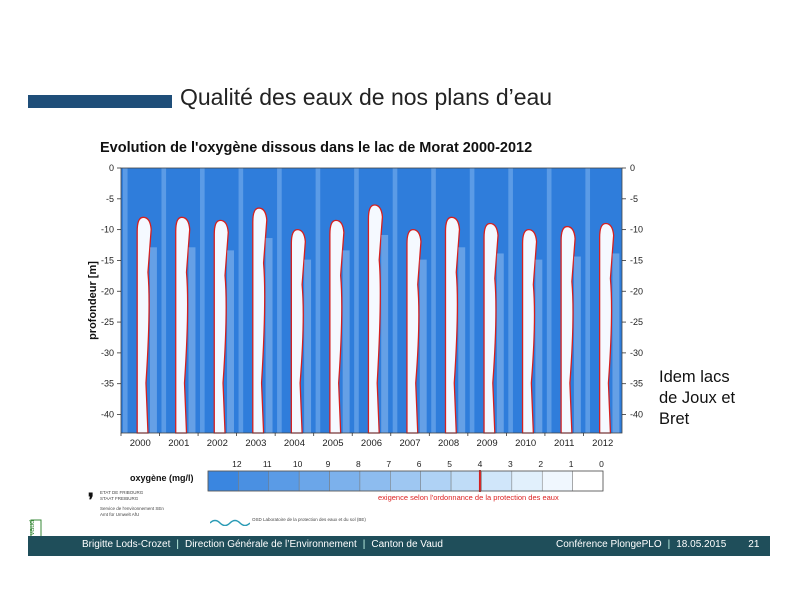  What do you see at coordinates (448, 443) in the screenshot?
I see `x-tick-label: 2008` at bounding box center [448, 443].